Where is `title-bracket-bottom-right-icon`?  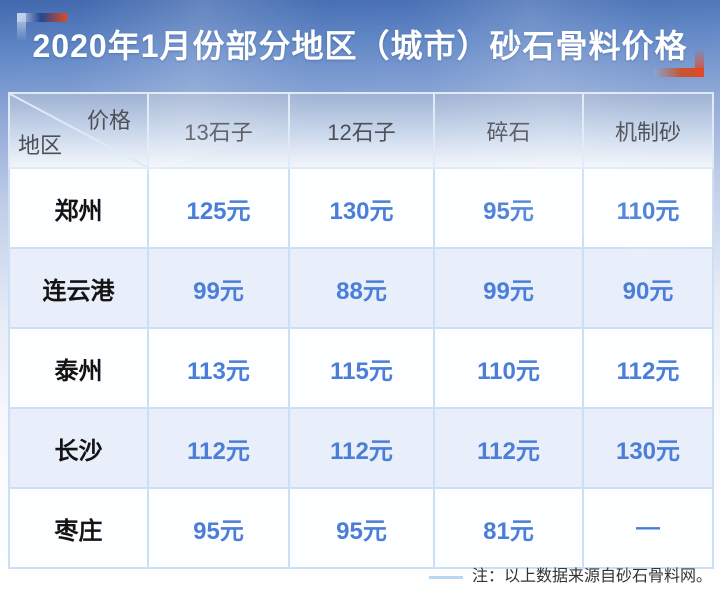 title-bracket-bottom-right-icon is located at coordinates (678, 63).